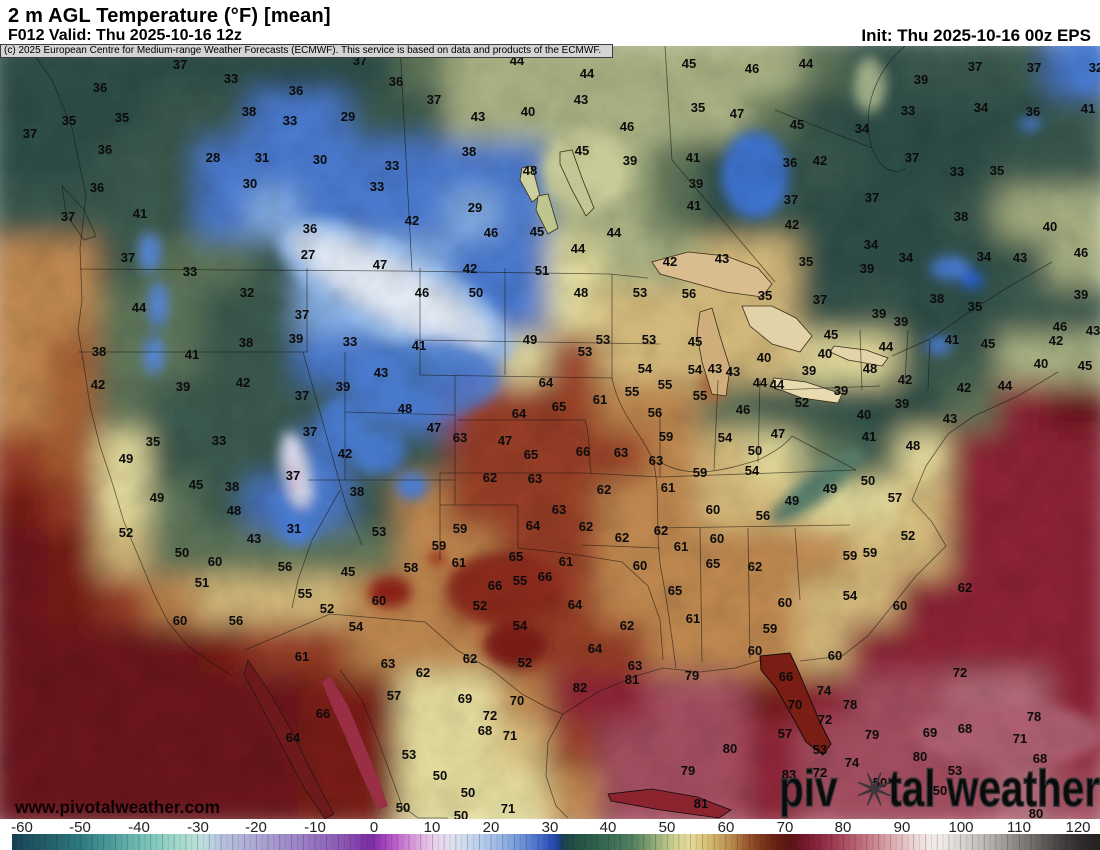  Describe the element at coordinates (411, 567) in the screenshot. I see `svg-text: 58` at that location.